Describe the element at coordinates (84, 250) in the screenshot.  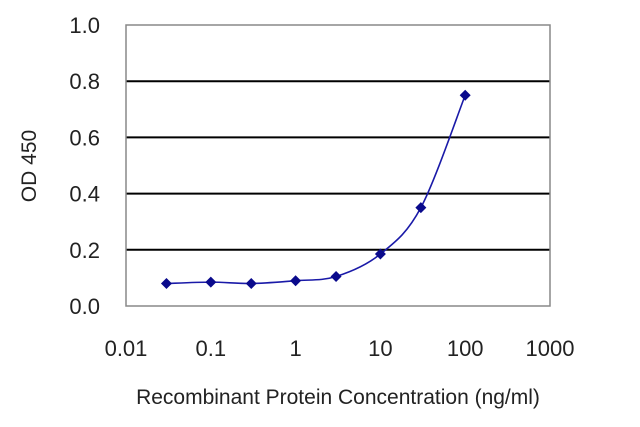
I see `y-tick-label: 0.2` at that location.